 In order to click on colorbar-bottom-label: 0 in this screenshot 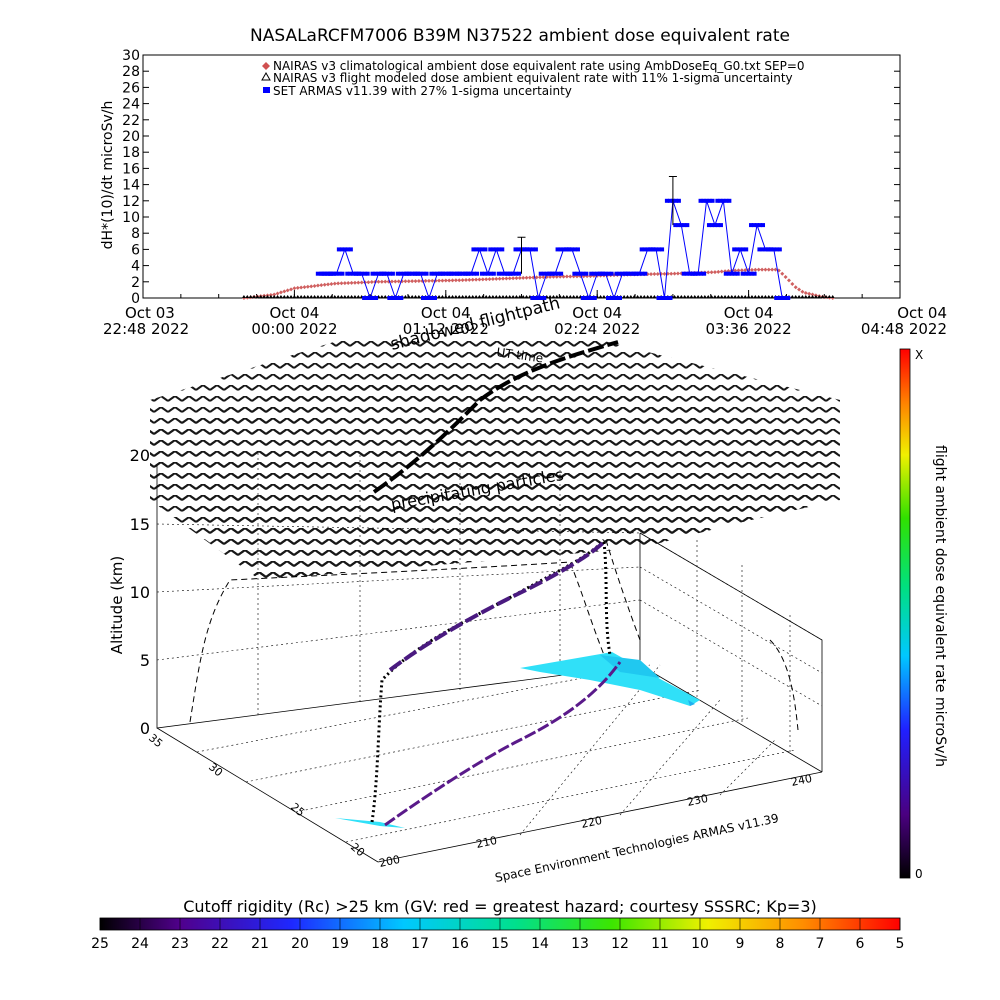, I will do `click(919, 874)`.